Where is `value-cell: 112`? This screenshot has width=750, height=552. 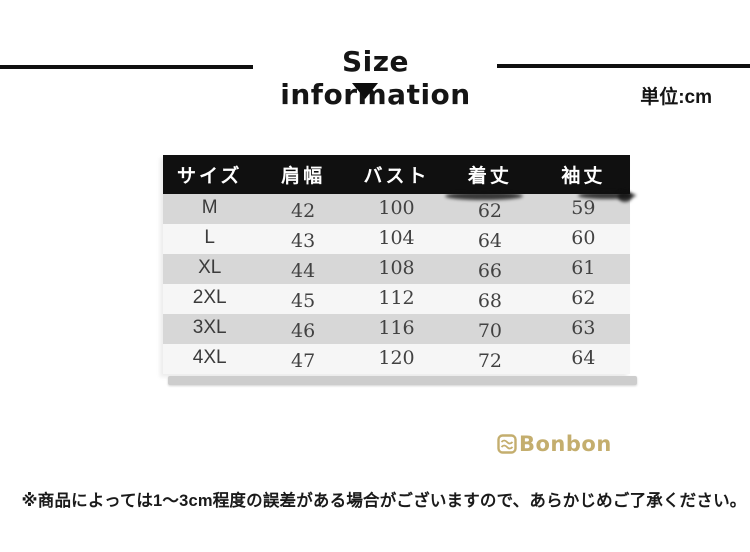 value-cell: 112 is located at coordinates (396, 298).